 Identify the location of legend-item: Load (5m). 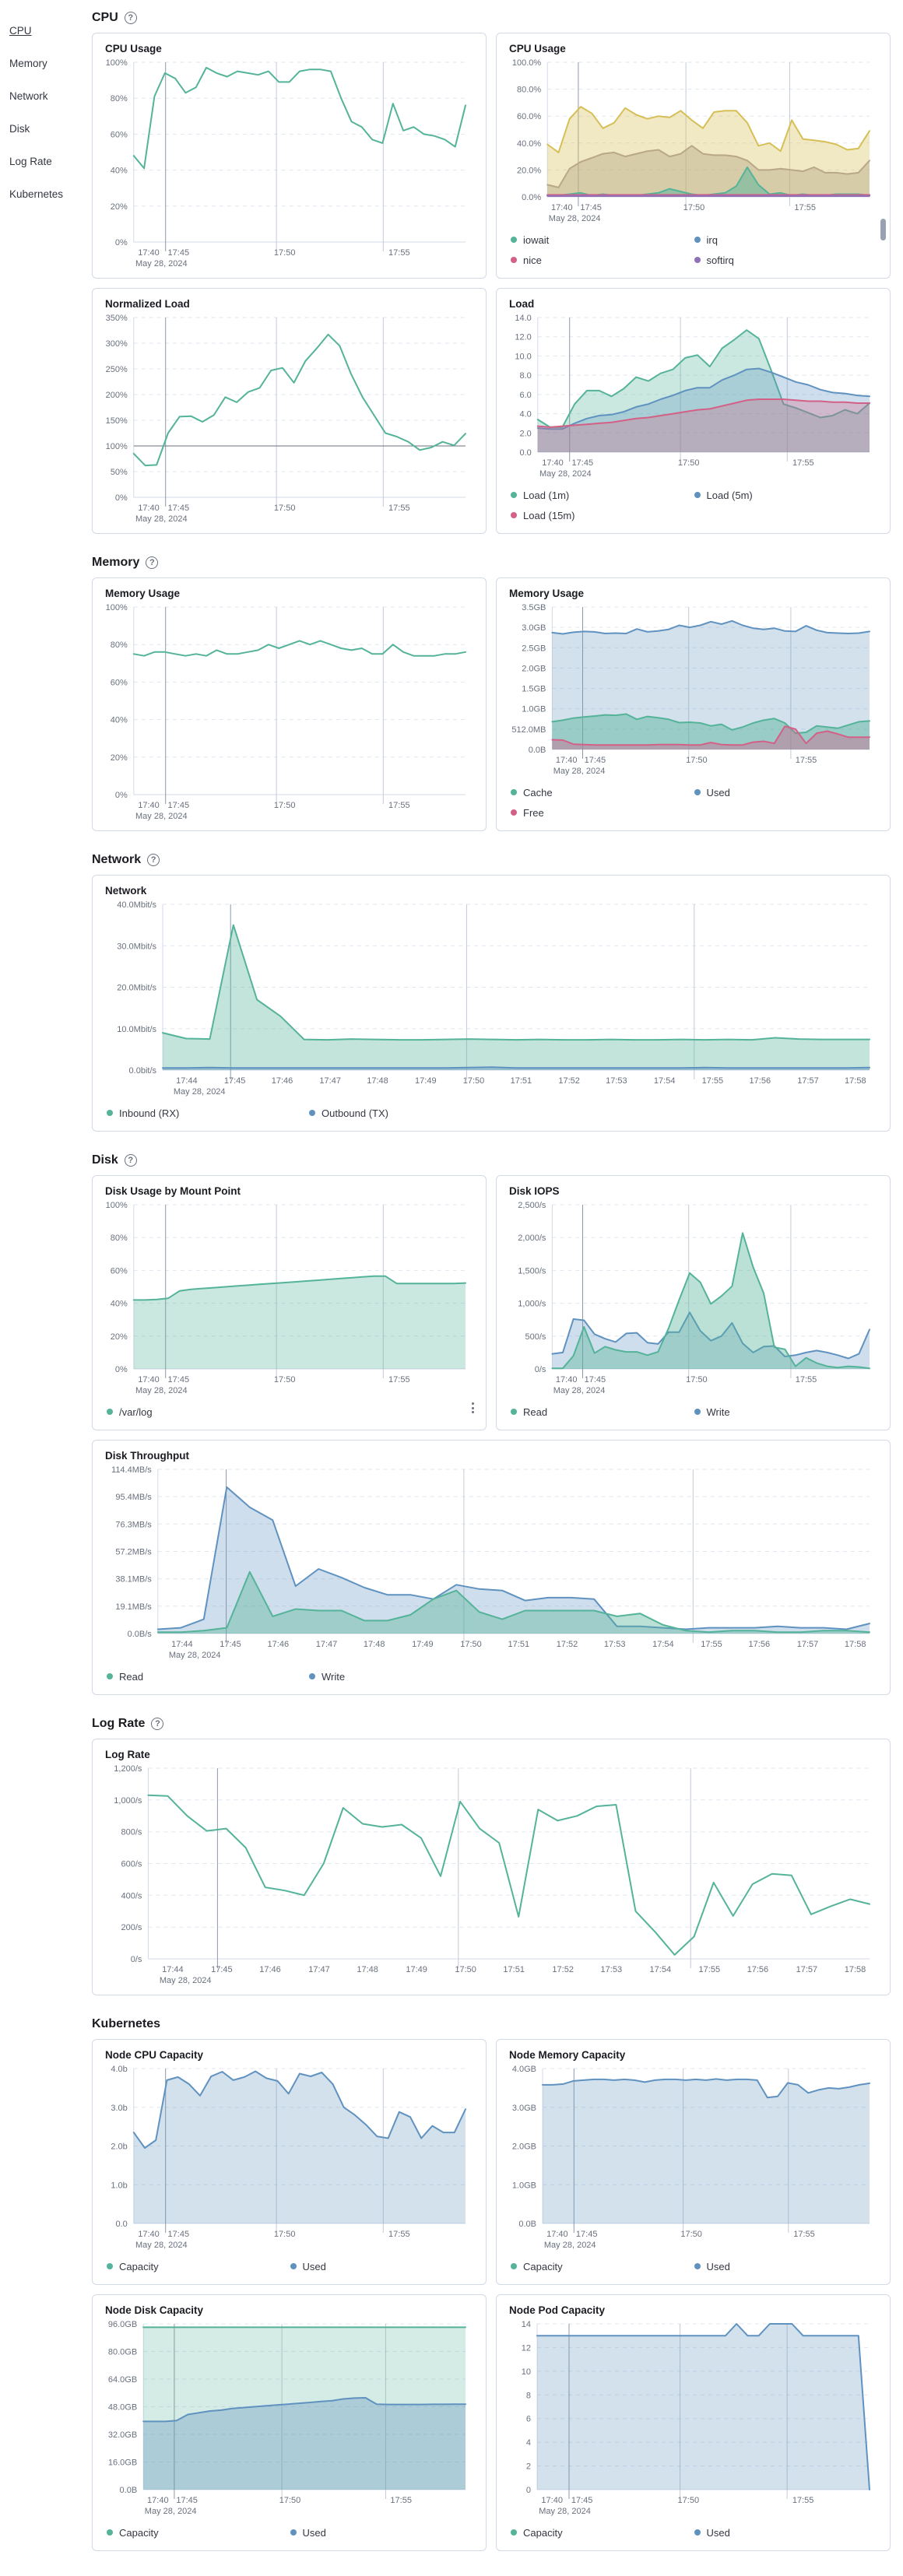
(786, 495).